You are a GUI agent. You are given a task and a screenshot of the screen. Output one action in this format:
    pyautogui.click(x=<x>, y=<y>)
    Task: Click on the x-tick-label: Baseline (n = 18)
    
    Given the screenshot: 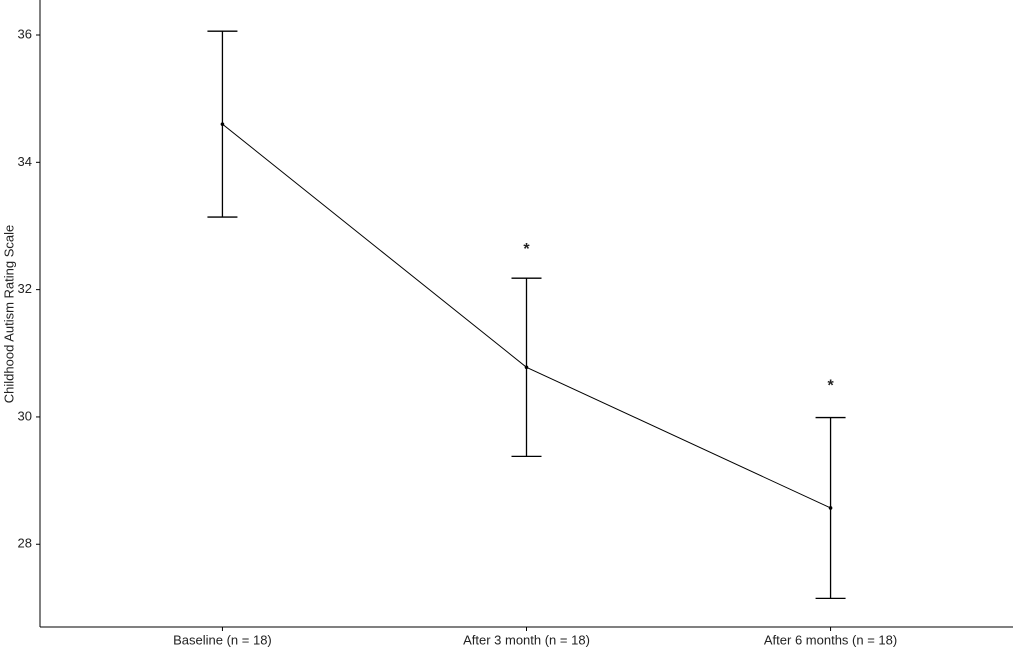 What is the action you would take?
    pyautogui.click(x=222, y=639)
    